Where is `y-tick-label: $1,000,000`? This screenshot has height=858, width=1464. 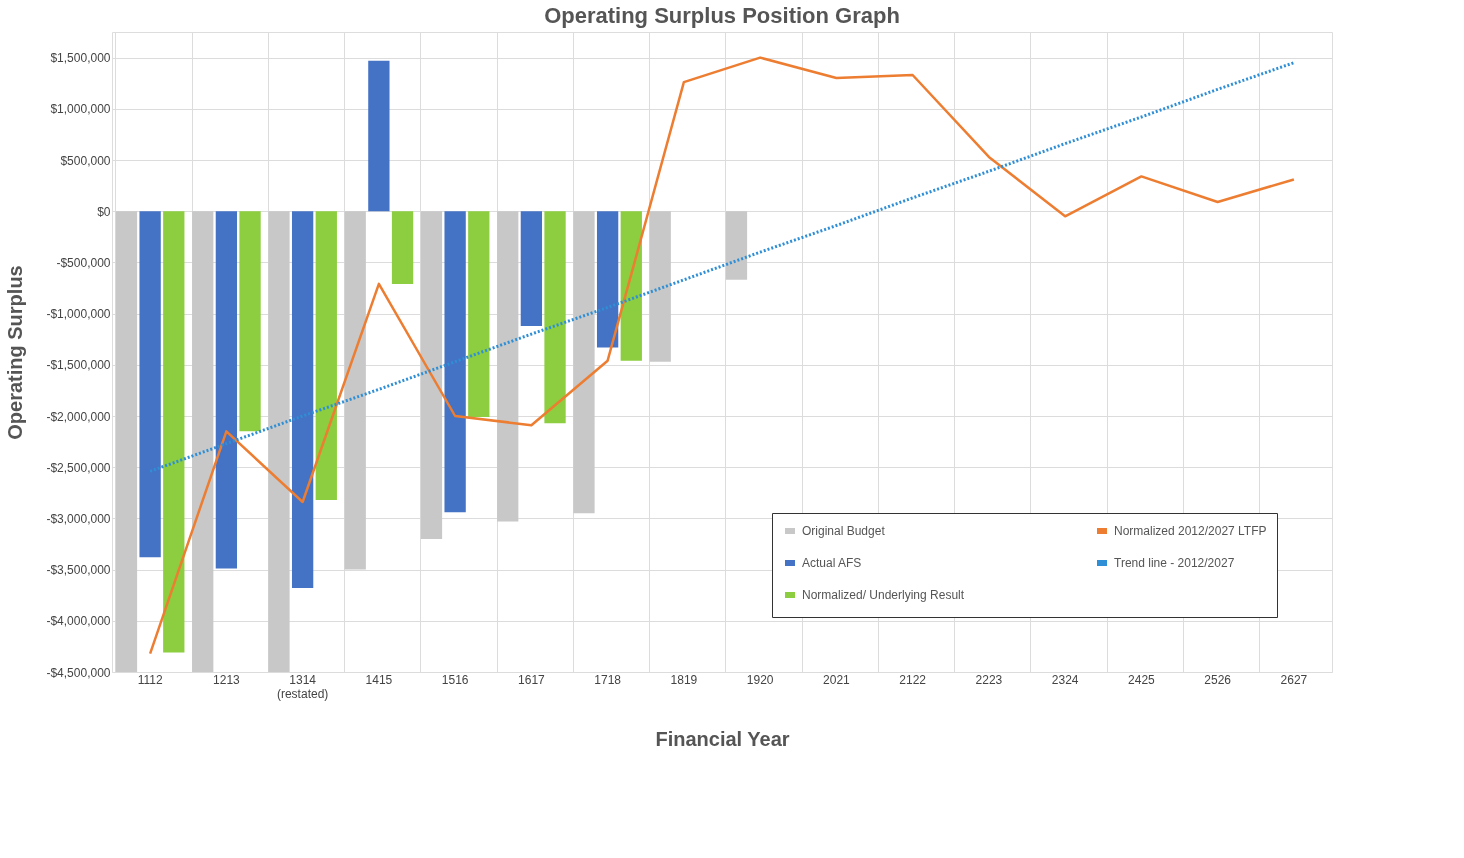 y-tick-label: $1,000,000 is located at coordinates (80, 109).